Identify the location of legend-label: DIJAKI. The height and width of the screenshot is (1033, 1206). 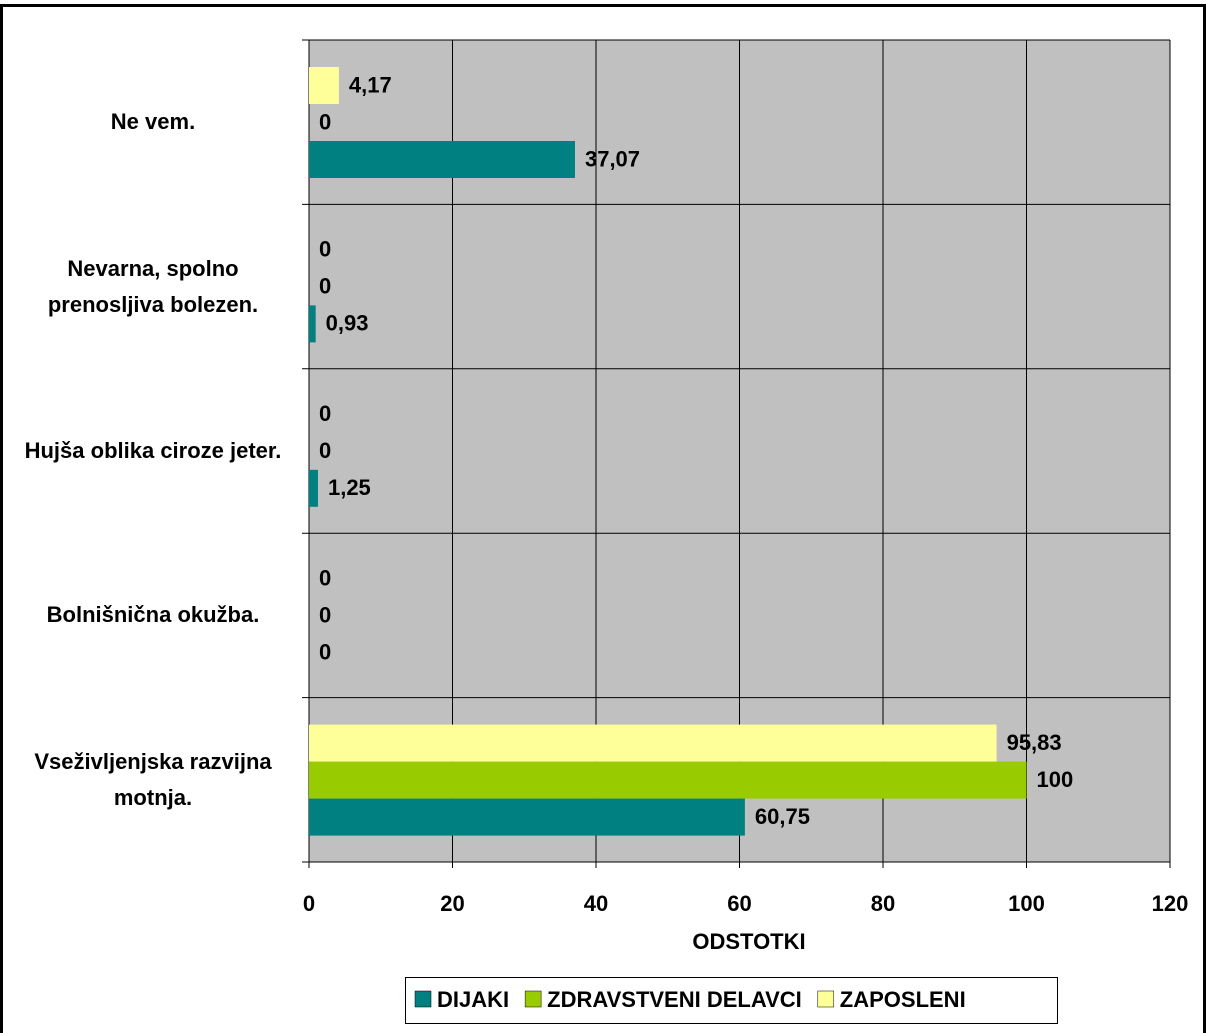
(473, 999).